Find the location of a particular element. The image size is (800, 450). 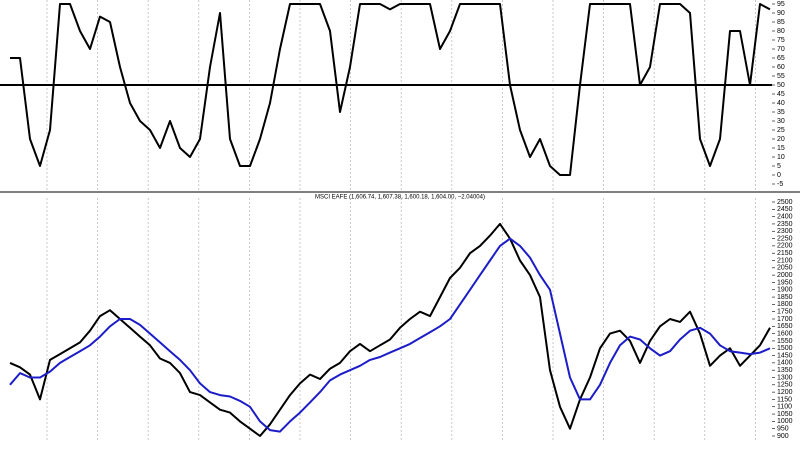

y-tick-label: 1500 is located at coordinates (785, 348).